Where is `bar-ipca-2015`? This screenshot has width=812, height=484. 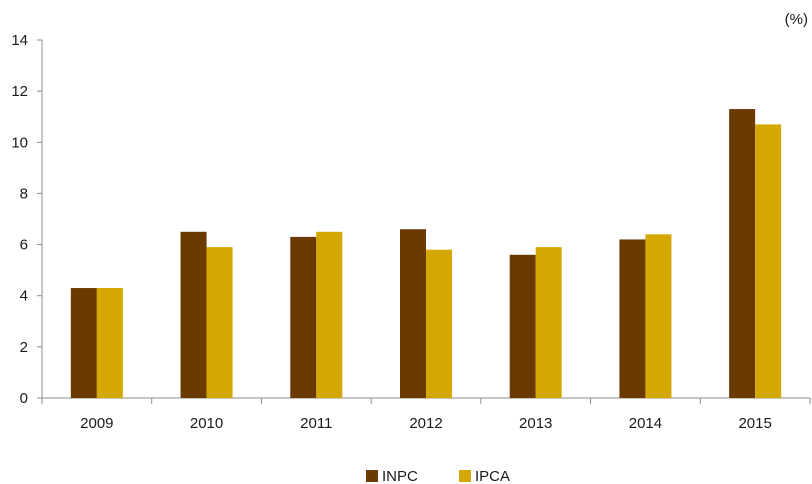 bar-ipca-2015 is located at coordinates (768, 261).